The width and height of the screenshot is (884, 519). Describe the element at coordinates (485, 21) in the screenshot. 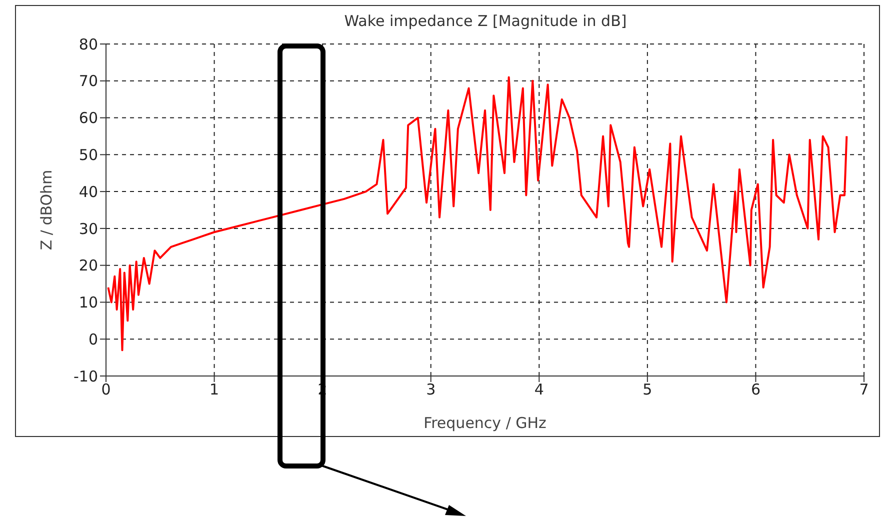

I see `chart-title: Wake impedance Z [Magnitude in dB]` at that location.